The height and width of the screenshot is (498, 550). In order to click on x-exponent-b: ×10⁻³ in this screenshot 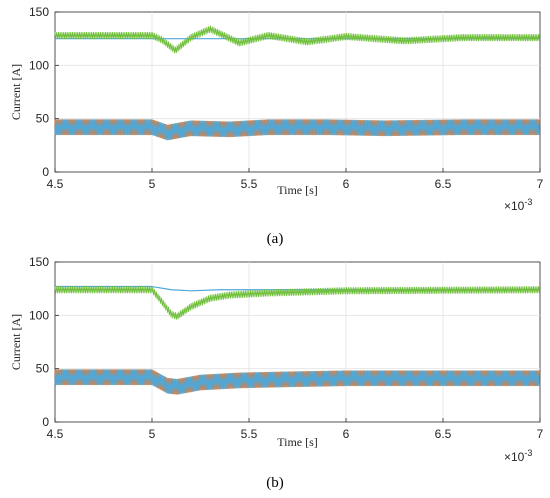, I will do `click(518, 456)`.